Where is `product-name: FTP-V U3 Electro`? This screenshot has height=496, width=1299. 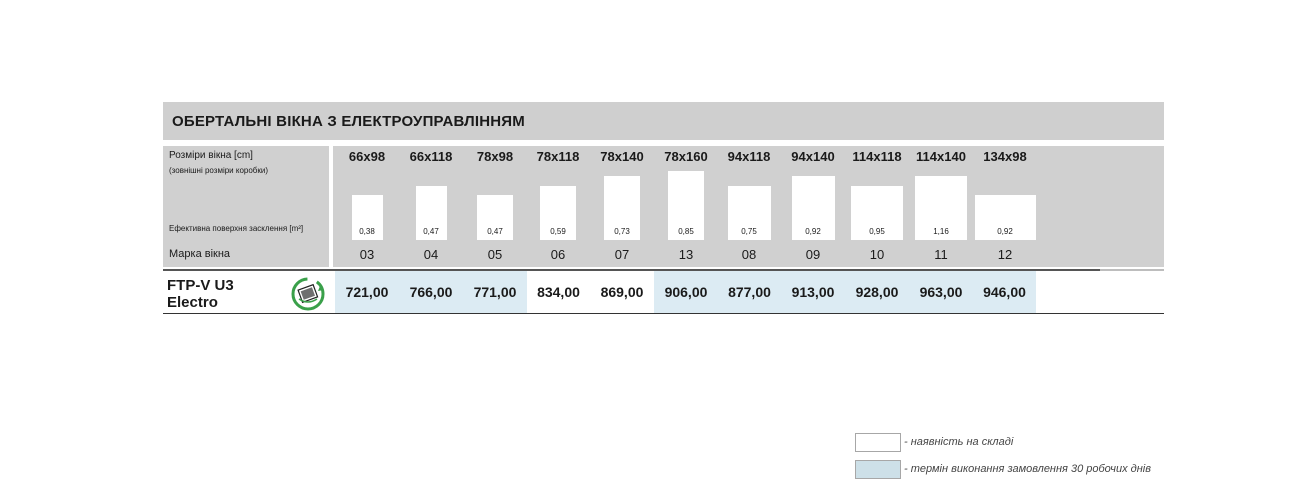
product-name: FTP-V U3 Electro is located at coordinates (200, 294).